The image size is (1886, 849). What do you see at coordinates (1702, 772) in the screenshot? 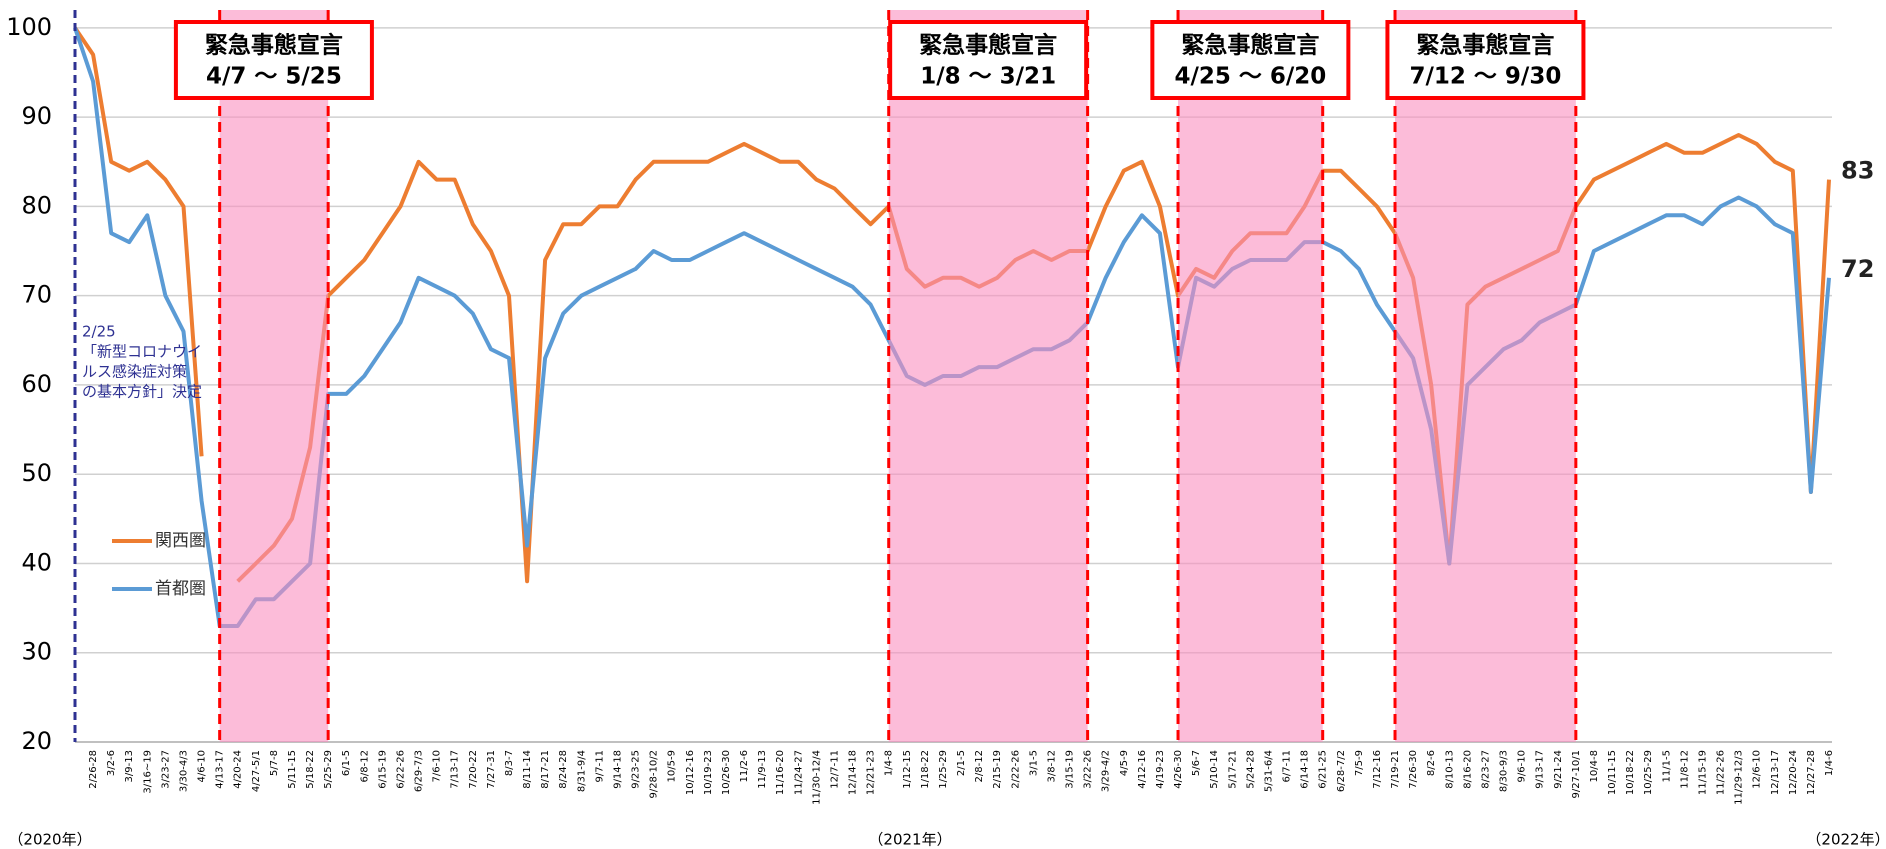
I see `x-tick-label: 11/15-19` at bounding box center [1702, 772].